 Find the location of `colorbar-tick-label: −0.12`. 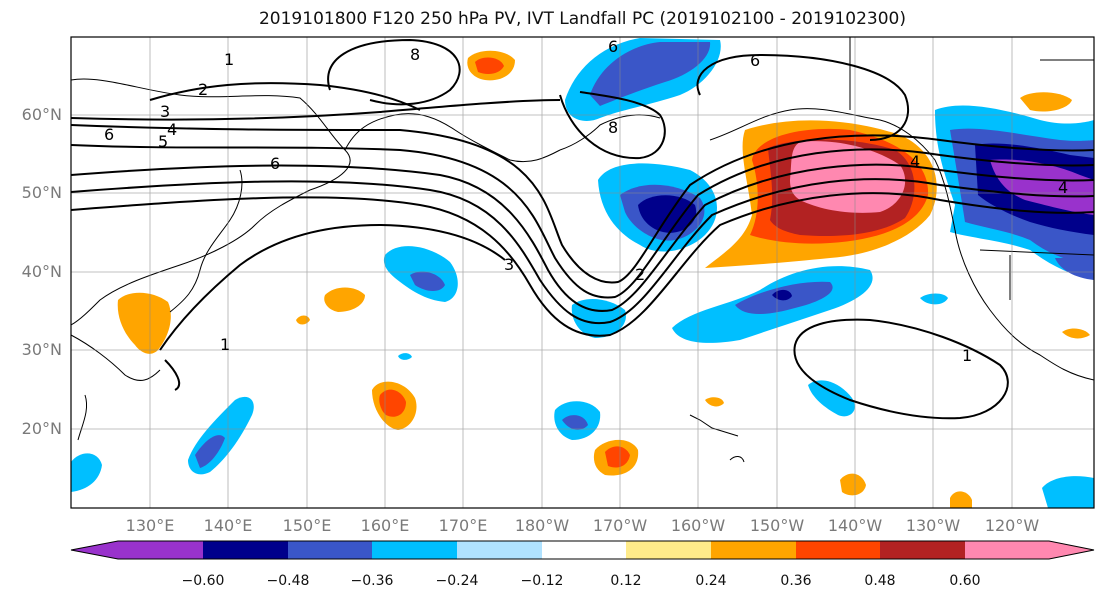

colorbar-tick-label: −0.12 is located at coordinates (542, 581).